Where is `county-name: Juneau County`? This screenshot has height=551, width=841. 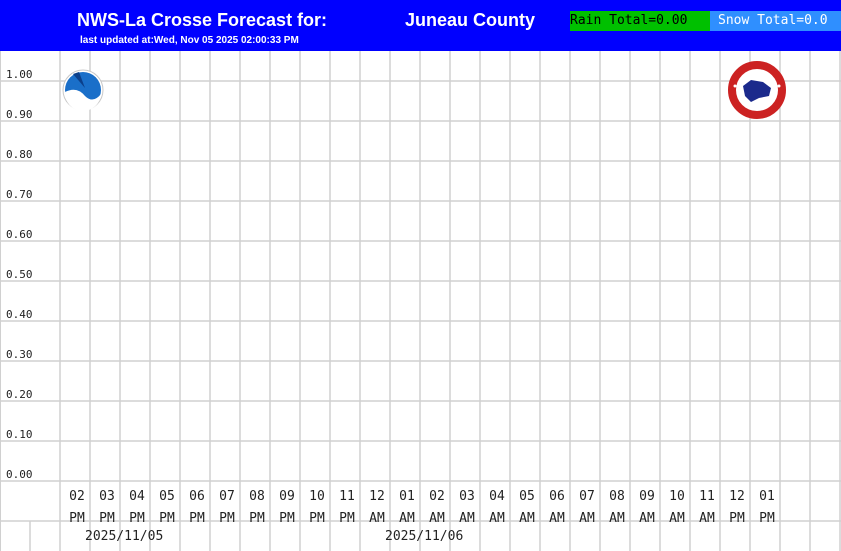
county-name: Juneau County is located at coordinates (470, 20).